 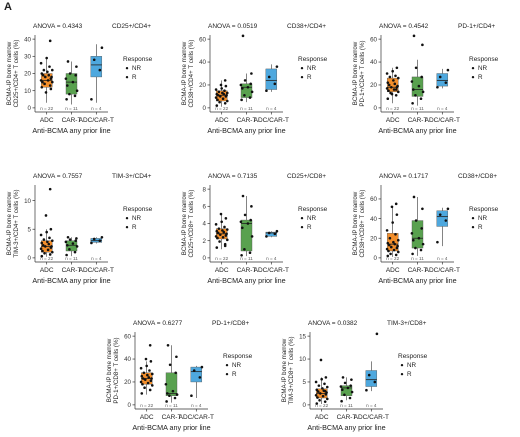 I want to click on anova-label: ANOVA = 0.4542, so click(x=404, y=26).